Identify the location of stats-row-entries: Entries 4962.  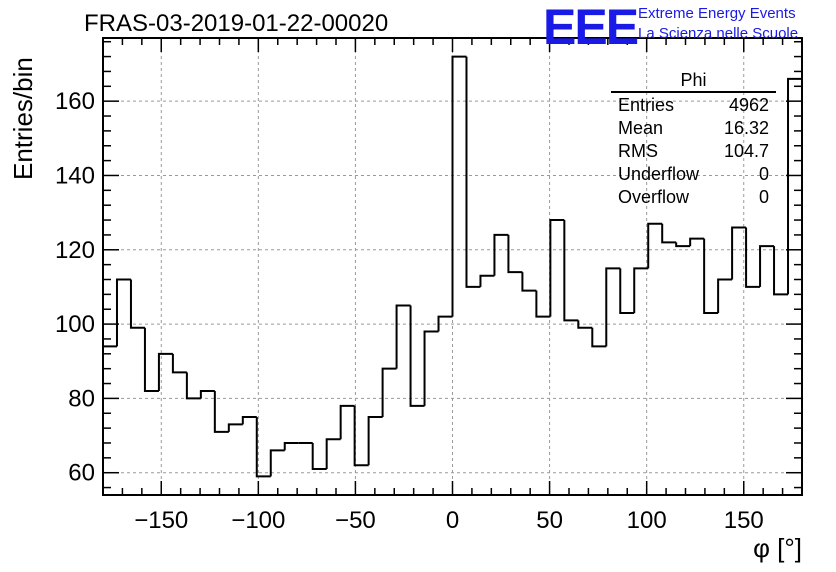
(693, 105).